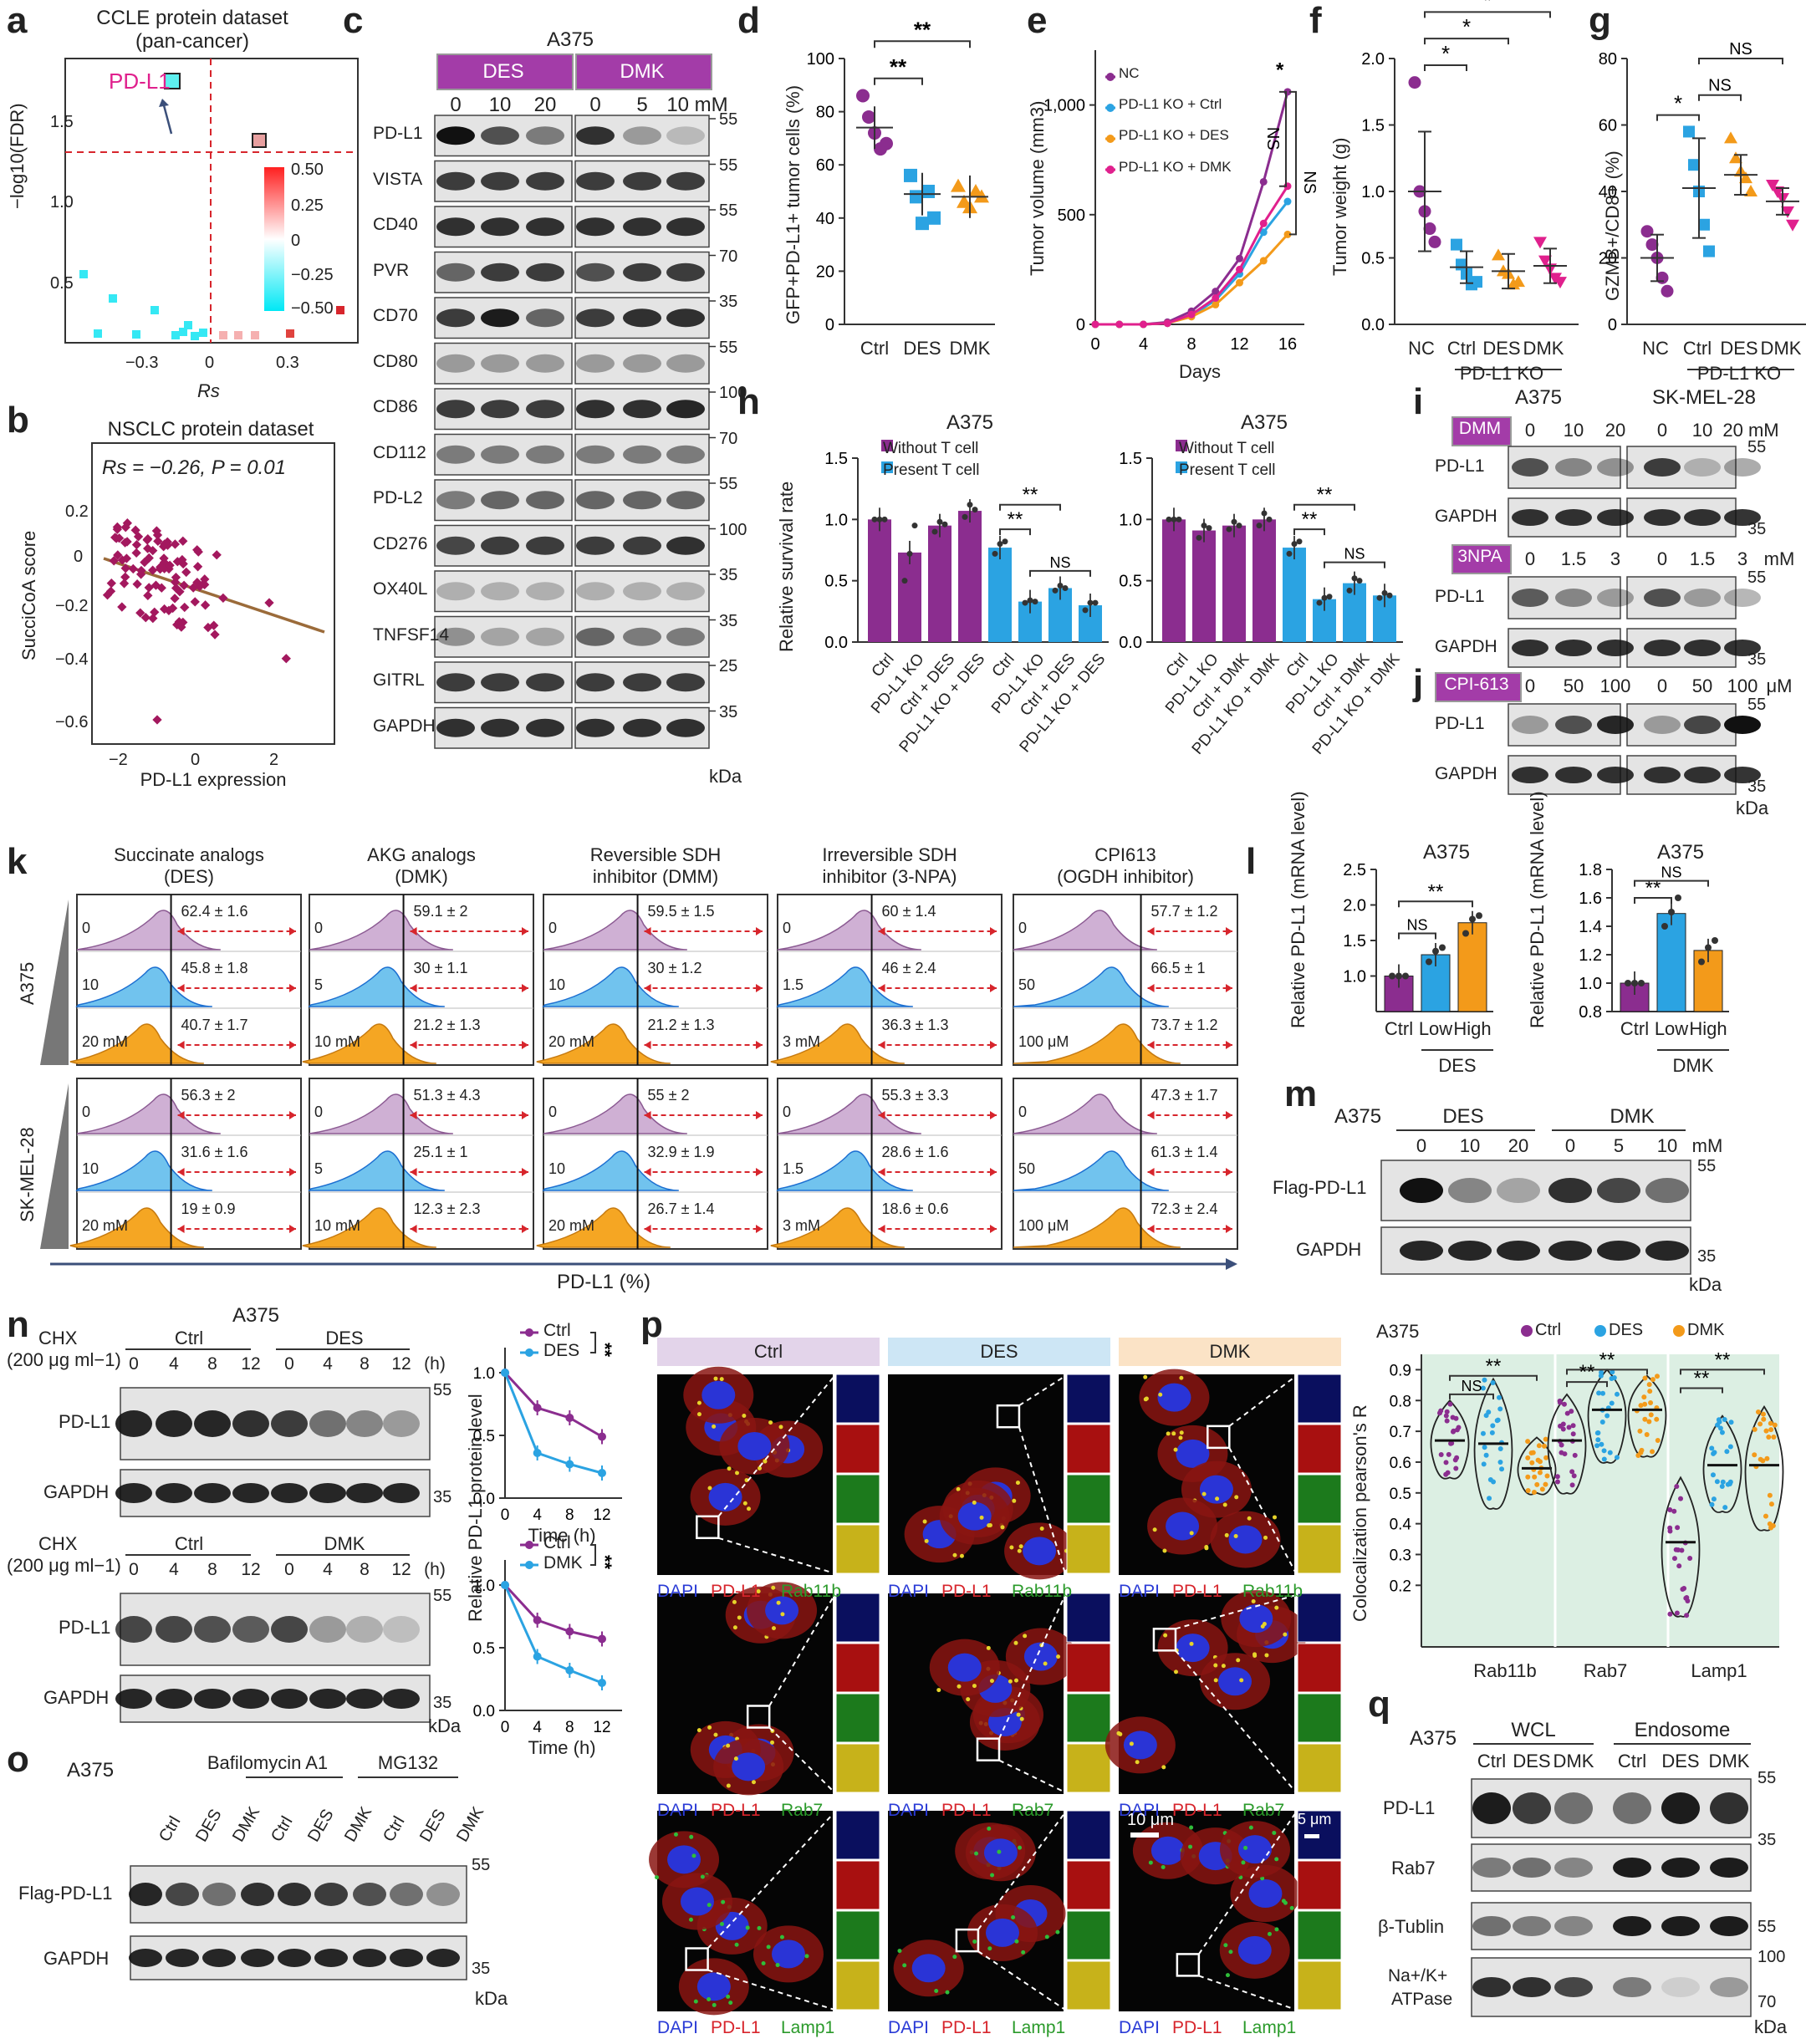 The height and width of the screenshot is (2044, 1806). What do you see at coordinates (922, 348) in the screenshot?
I see `x-tick: DES` at bounding box center [922, 348].